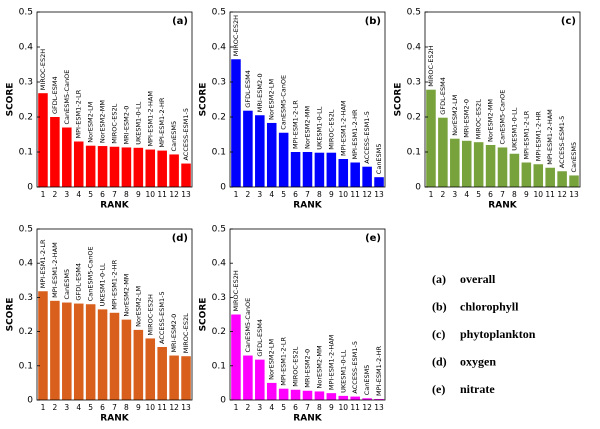 The height and width of the screenshot is (429, 600). Describe the element at coordinates (438, 334) in the screenshot. I see `legend-key: (c)` at that location.